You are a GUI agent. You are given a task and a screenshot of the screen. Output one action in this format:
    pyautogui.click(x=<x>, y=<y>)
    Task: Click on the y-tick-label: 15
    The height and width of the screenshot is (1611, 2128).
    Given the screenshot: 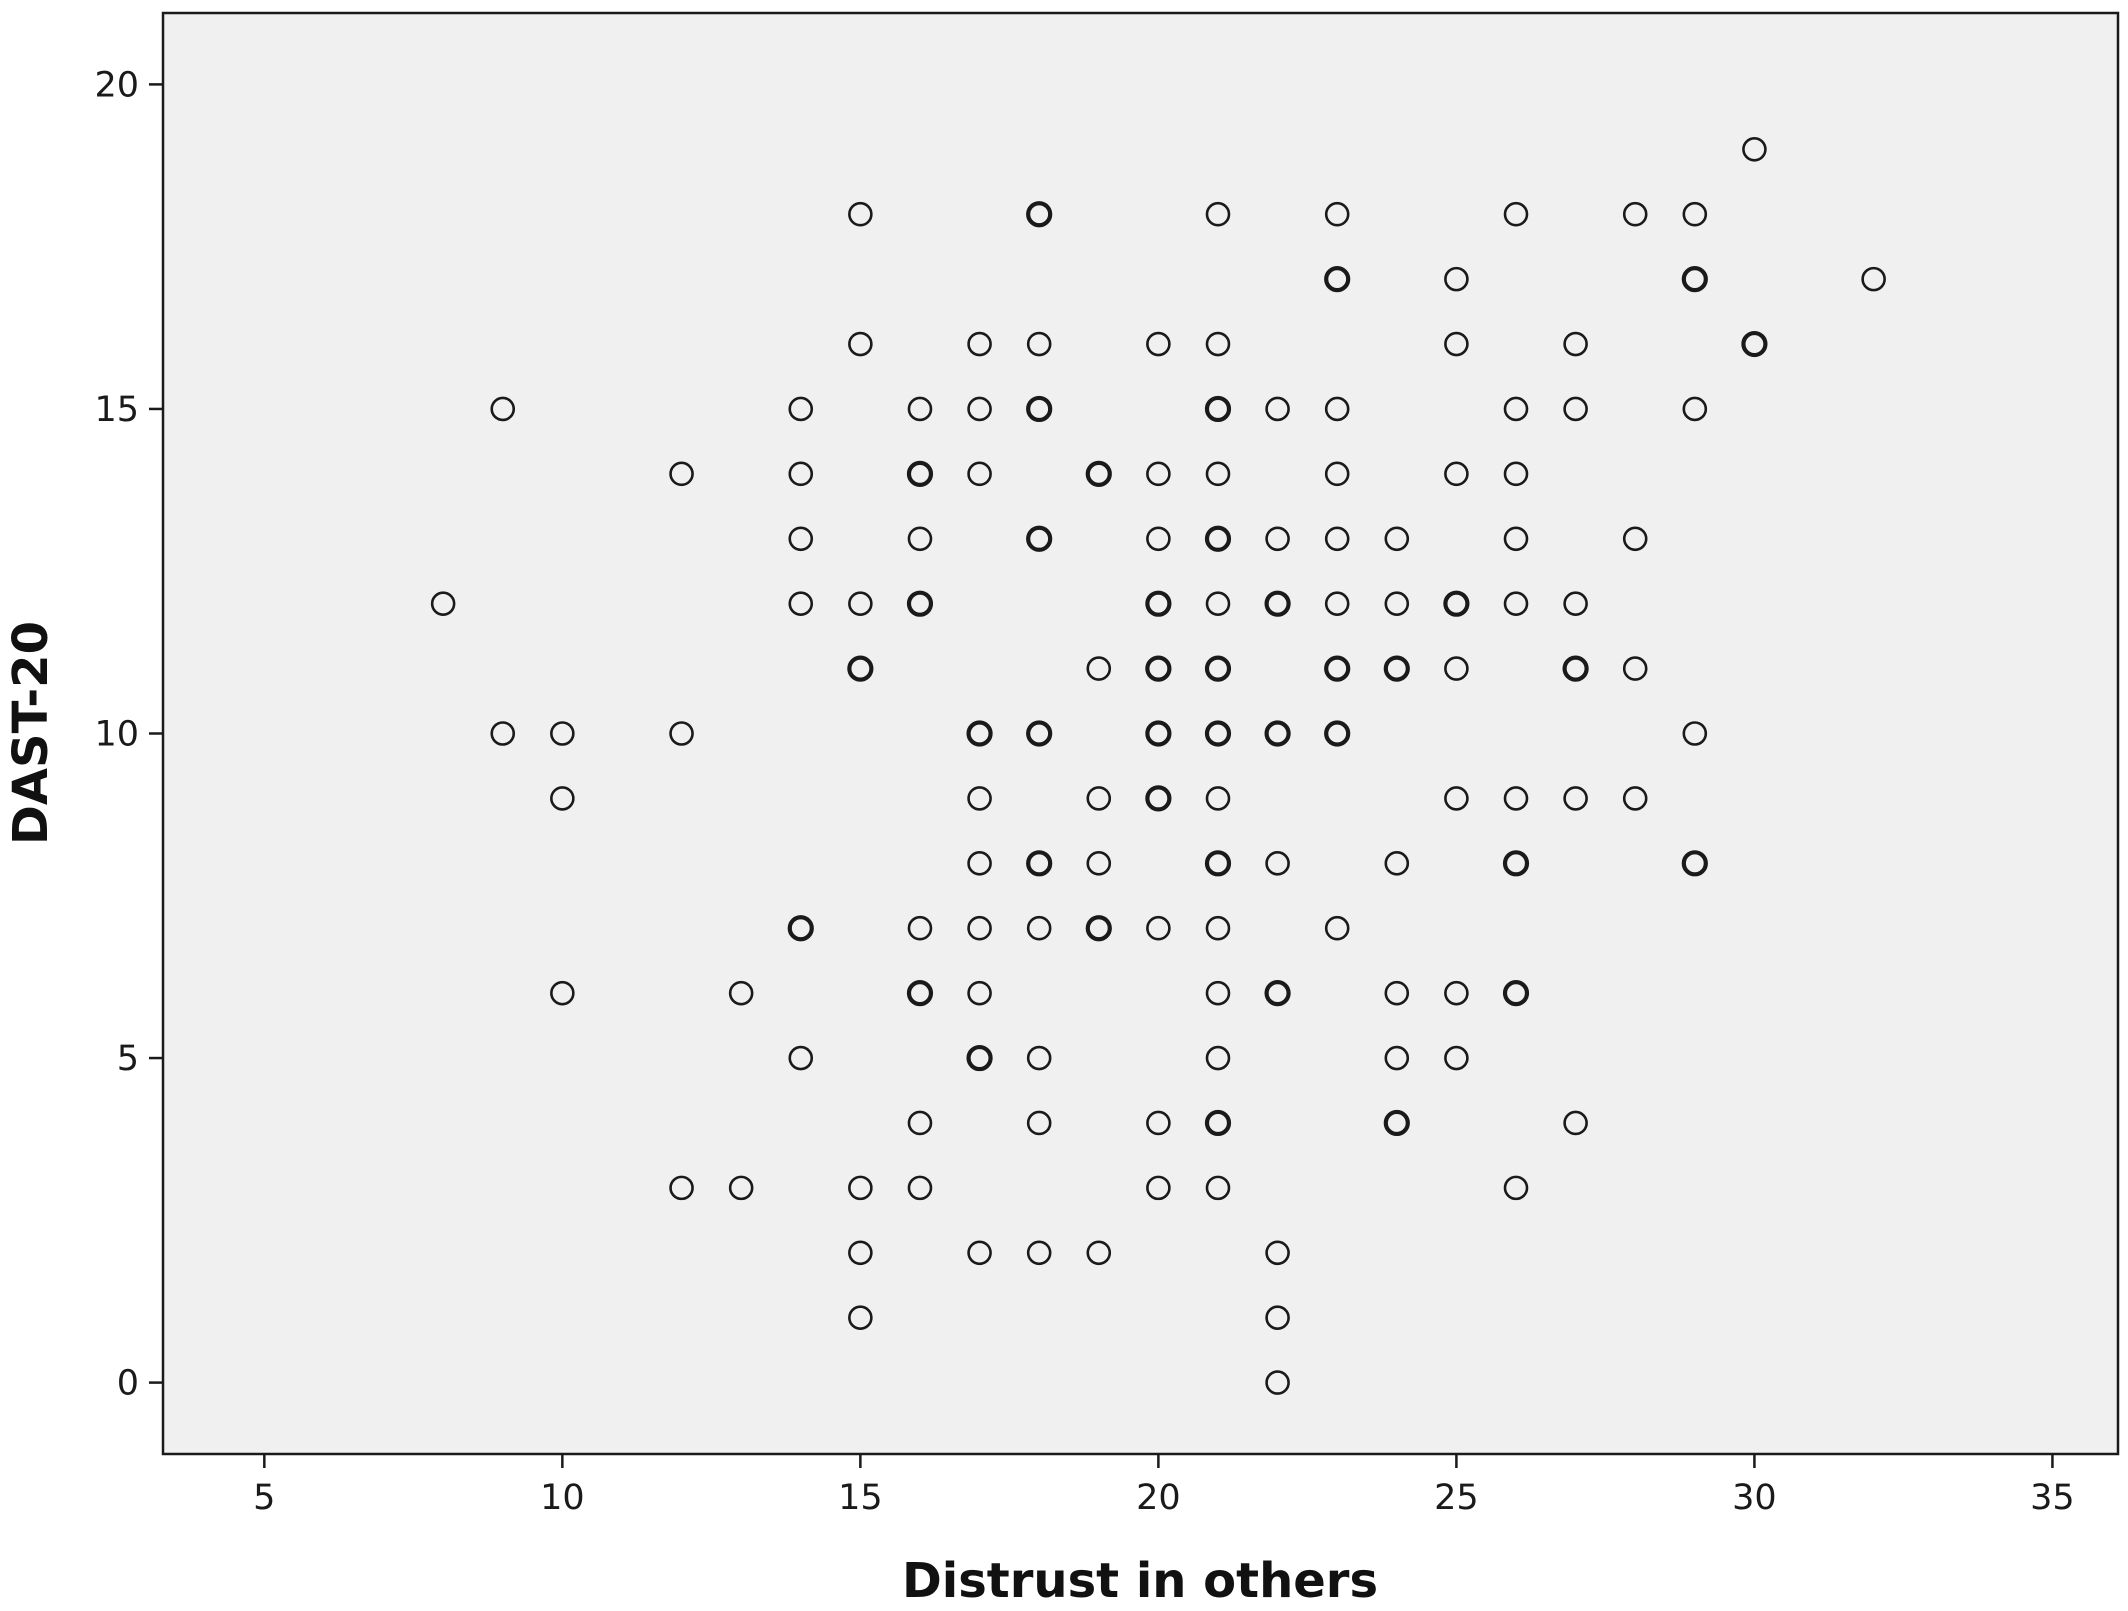 What is the action you would take?
    pyautogui.click(x=116, y=410)
    